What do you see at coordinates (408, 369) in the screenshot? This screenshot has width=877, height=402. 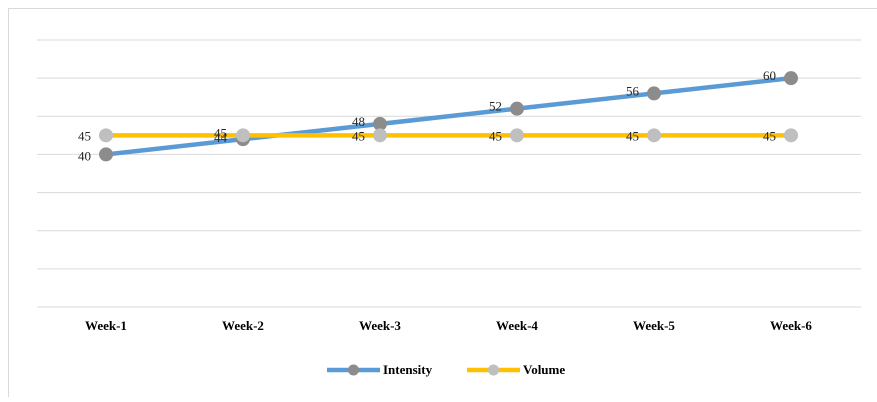 I see `legend-label-intensity: Intensity` at bounding box center [408, 369].